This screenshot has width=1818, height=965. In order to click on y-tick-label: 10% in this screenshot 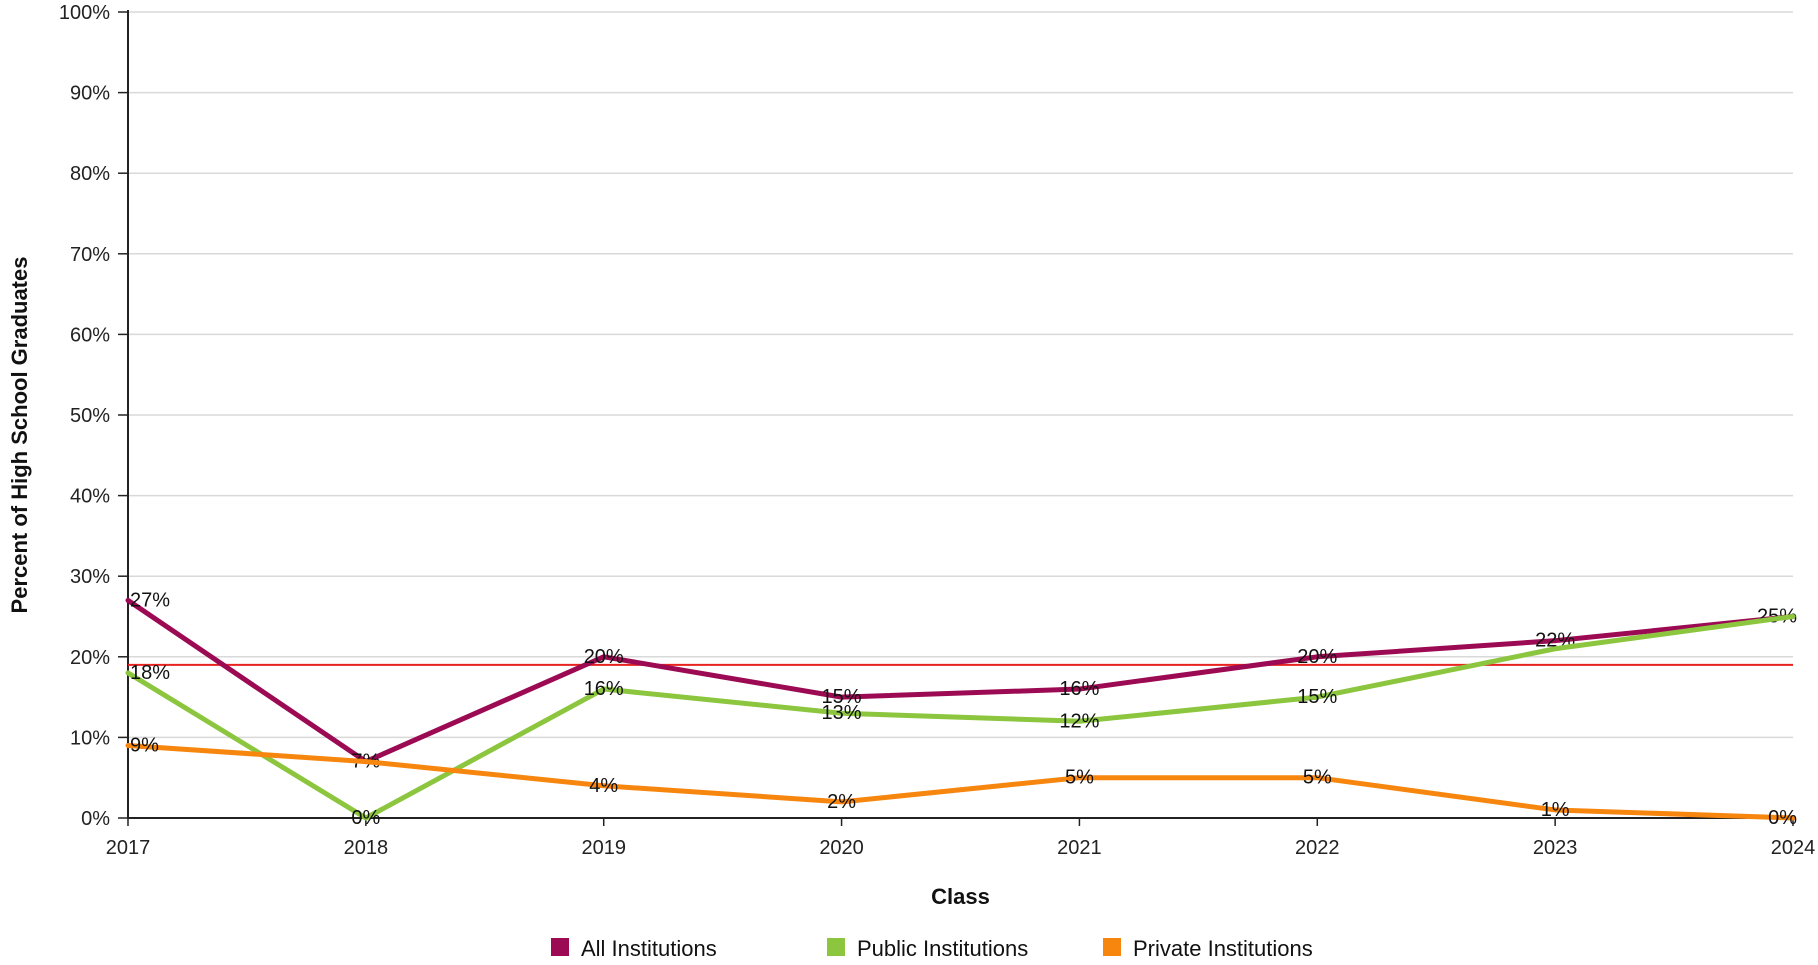, I will do `click(90, 738)`.